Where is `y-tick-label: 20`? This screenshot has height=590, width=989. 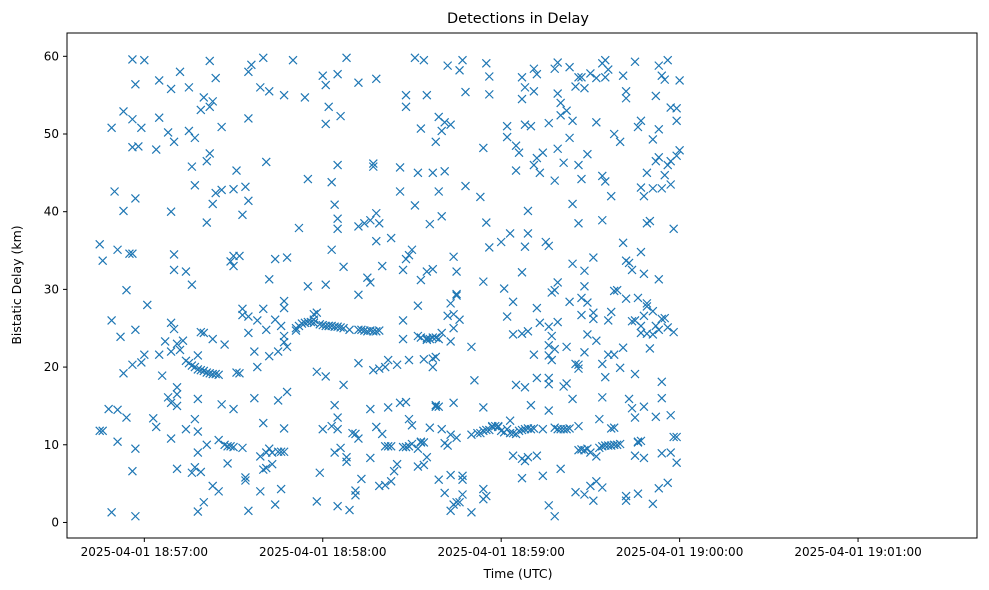
y-tick-label: 20 is located at coordinates (51, 367).